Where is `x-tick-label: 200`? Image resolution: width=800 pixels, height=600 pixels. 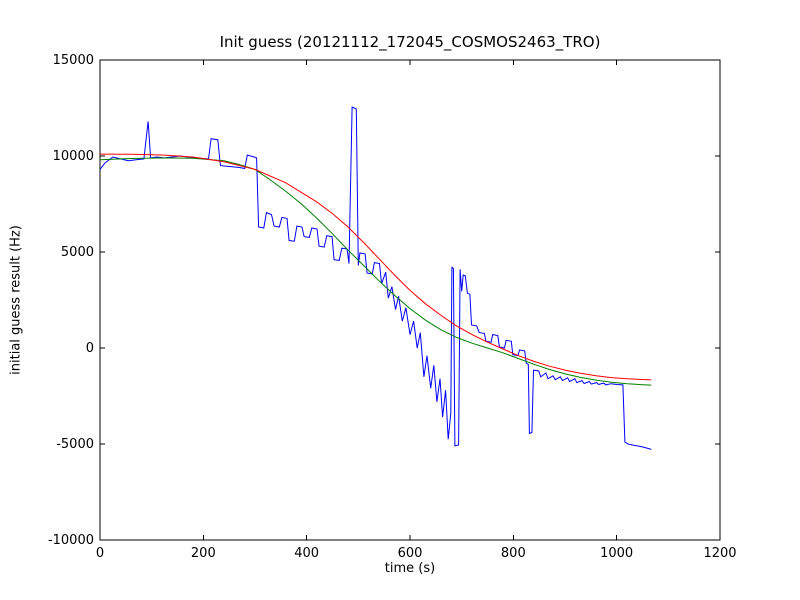 x-tick-label: 200 is located at coordinates (203, 553).